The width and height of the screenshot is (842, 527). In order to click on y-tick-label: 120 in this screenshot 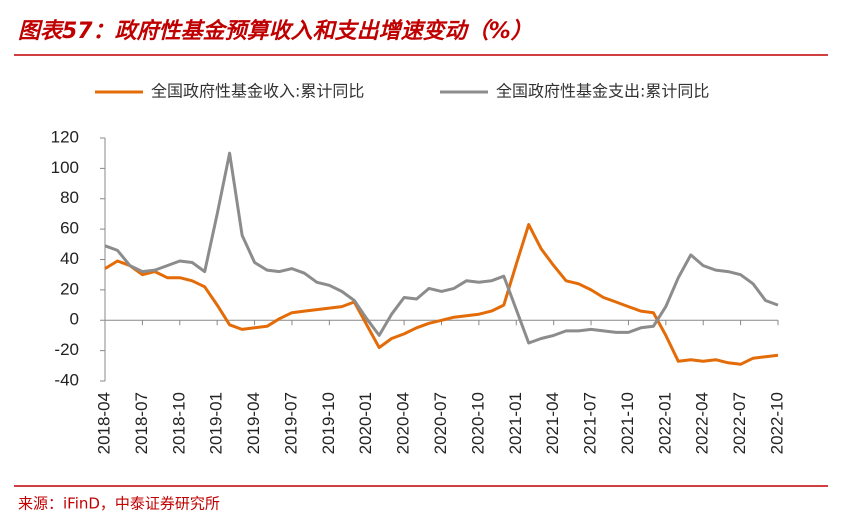, I will do `click(65, 136)`.